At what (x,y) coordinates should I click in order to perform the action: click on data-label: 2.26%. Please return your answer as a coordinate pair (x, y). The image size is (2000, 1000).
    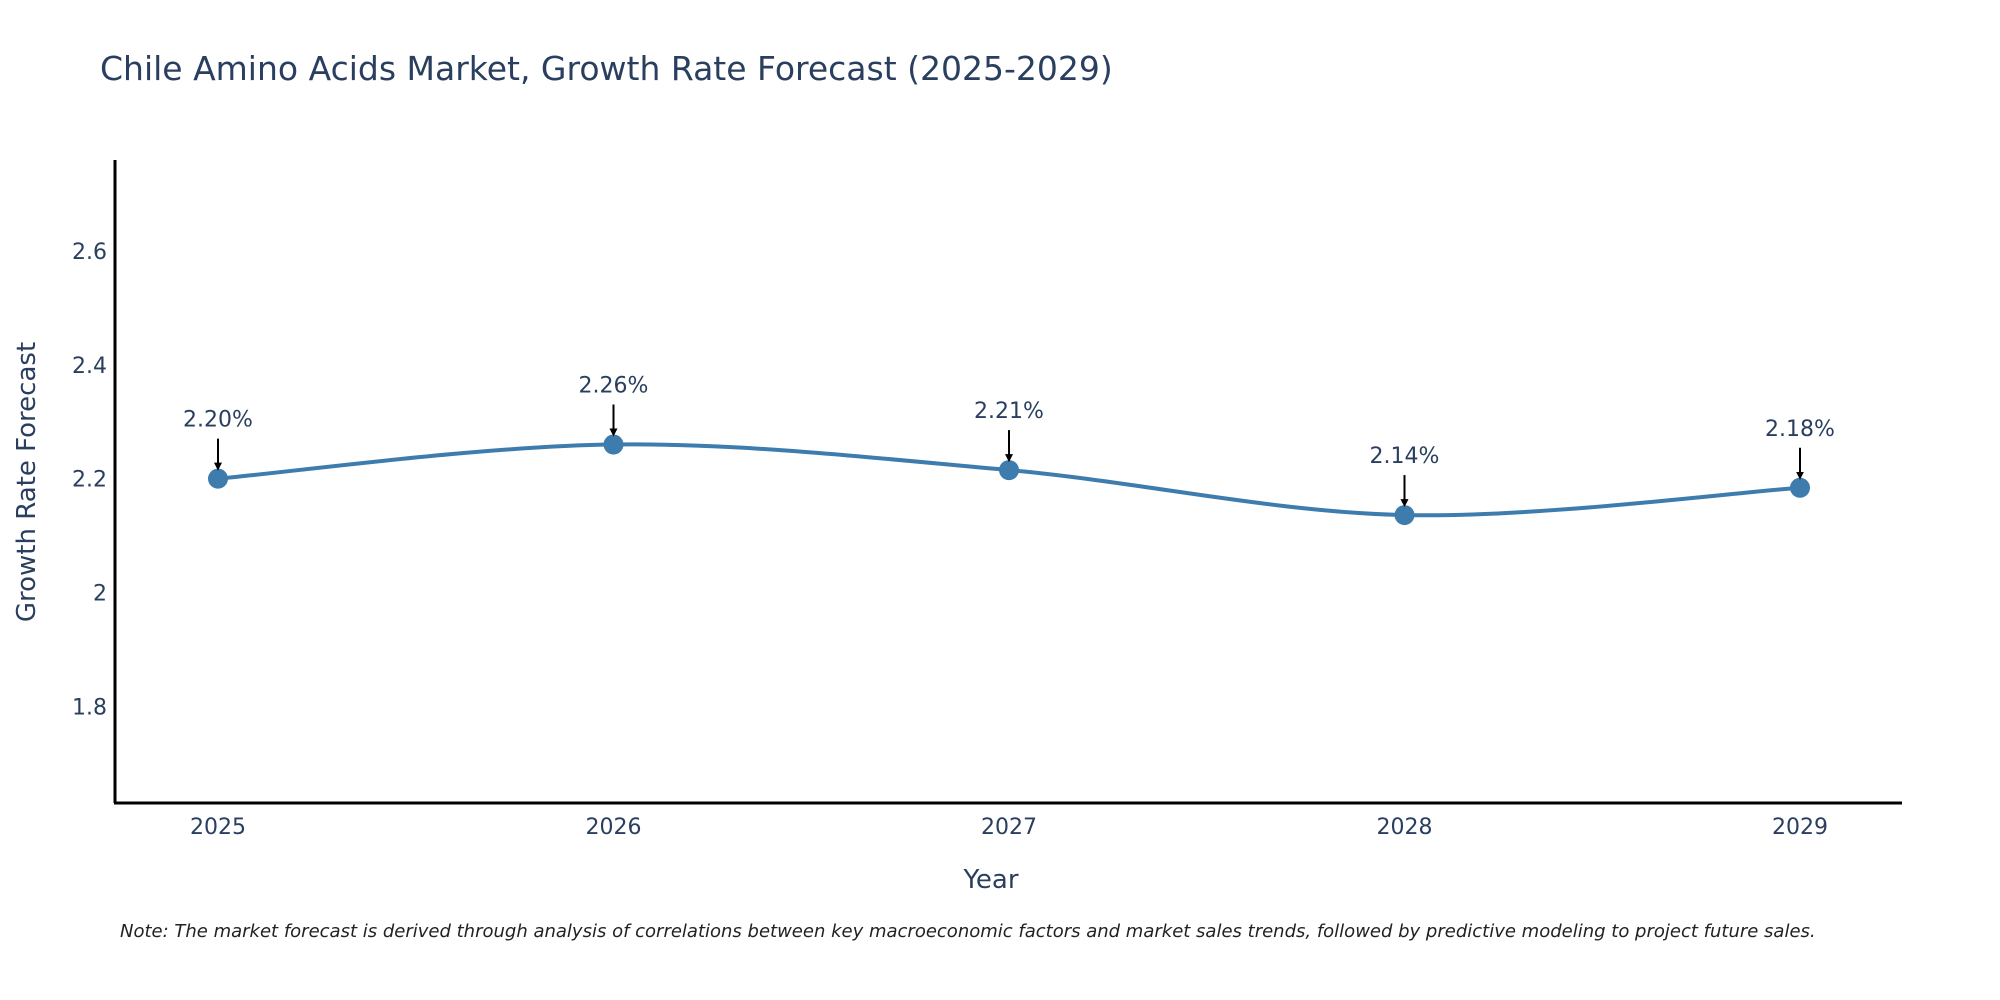
    Looking at the image, I should click on (614, 386).